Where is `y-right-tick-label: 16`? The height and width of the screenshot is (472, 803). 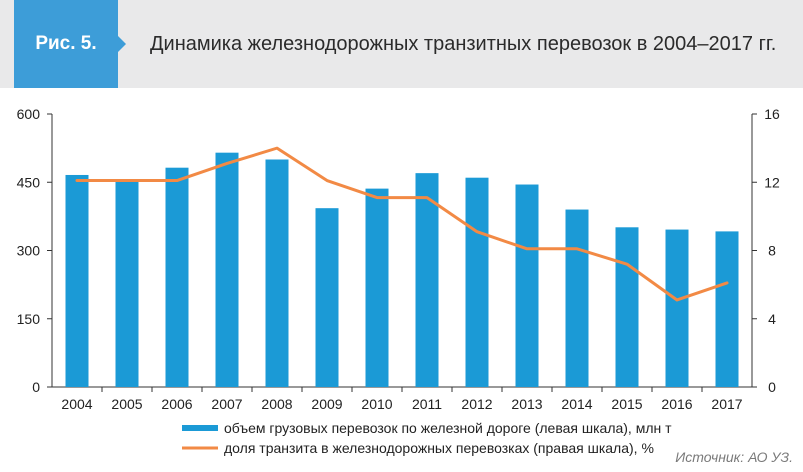 y-right-tick-label: 16 is located at coordinates (772, 114).